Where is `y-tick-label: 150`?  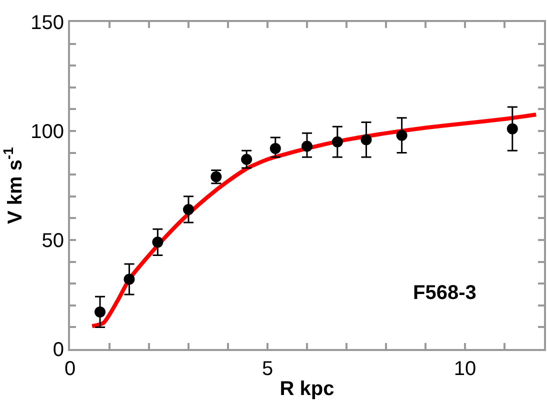 y-tick-label: 150 is located at coordinates (47, 23).